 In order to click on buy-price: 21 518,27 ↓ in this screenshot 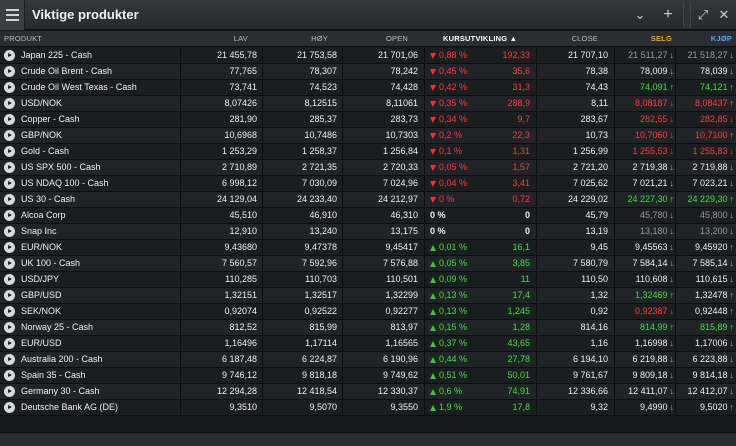, I will do `click(705, 55)`.